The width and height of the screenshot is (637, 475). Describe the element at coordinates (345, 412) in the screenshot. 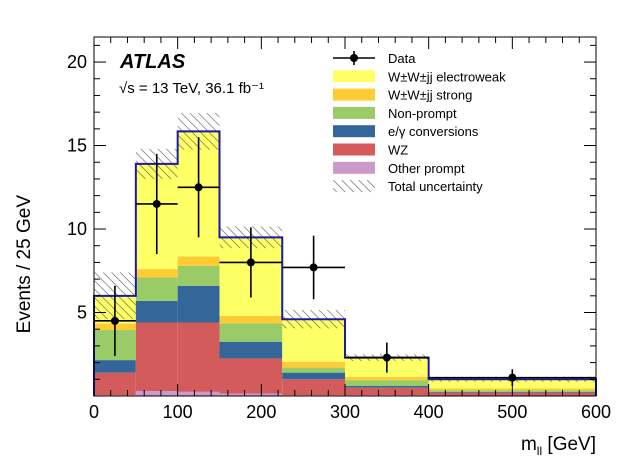

I see `x-tick-label: 300` at that location.